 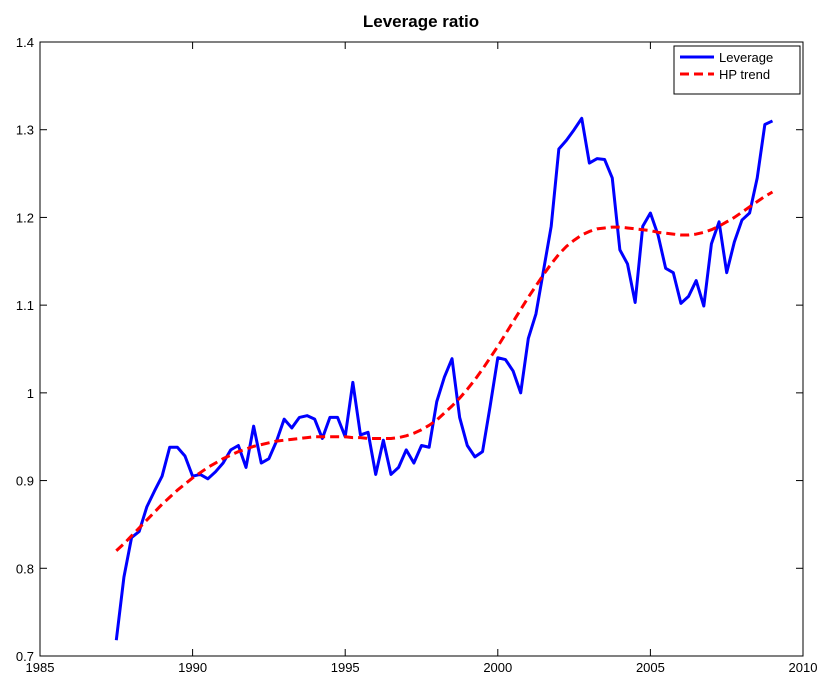 I want to click on x-tick-label: 1990, so click(x=192, y=667).